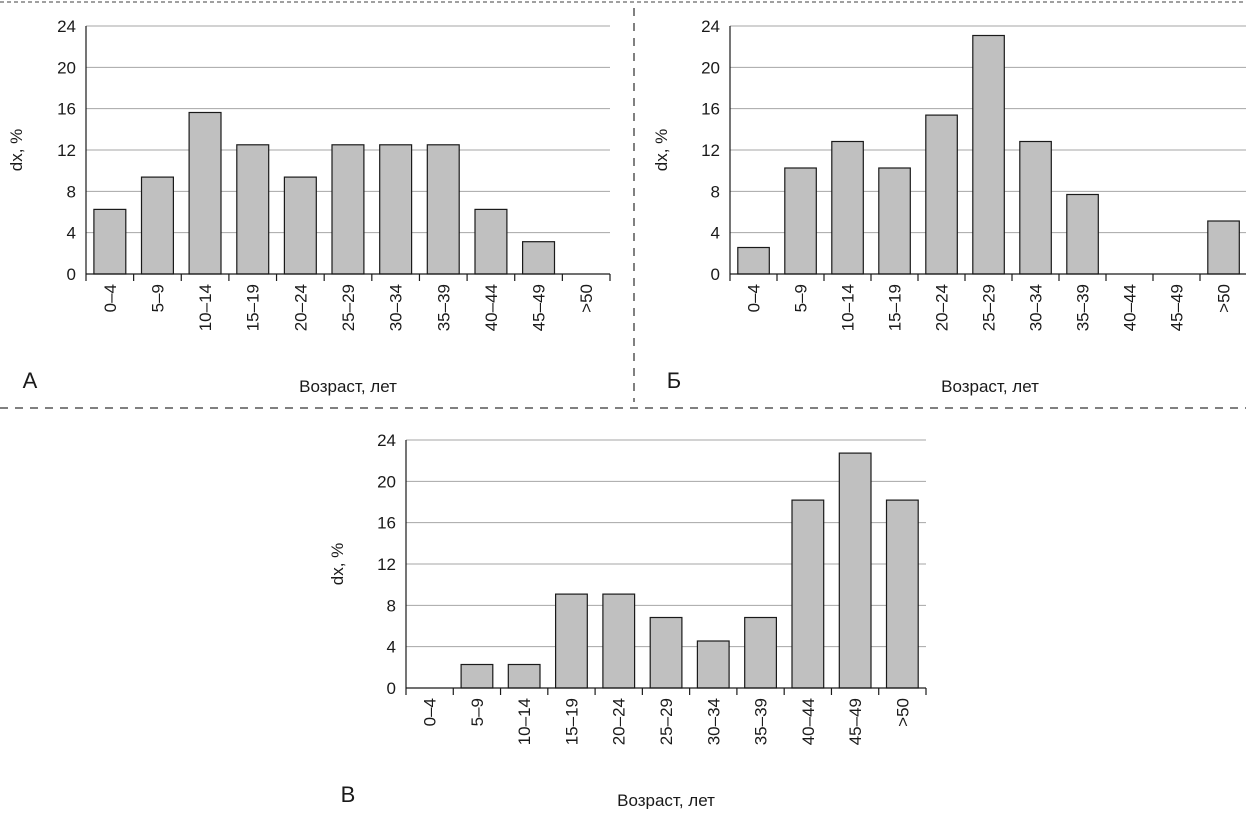  Describe the element at coordinates (30, 380) in the screenshot. I see `panel-letter: А` at that location.